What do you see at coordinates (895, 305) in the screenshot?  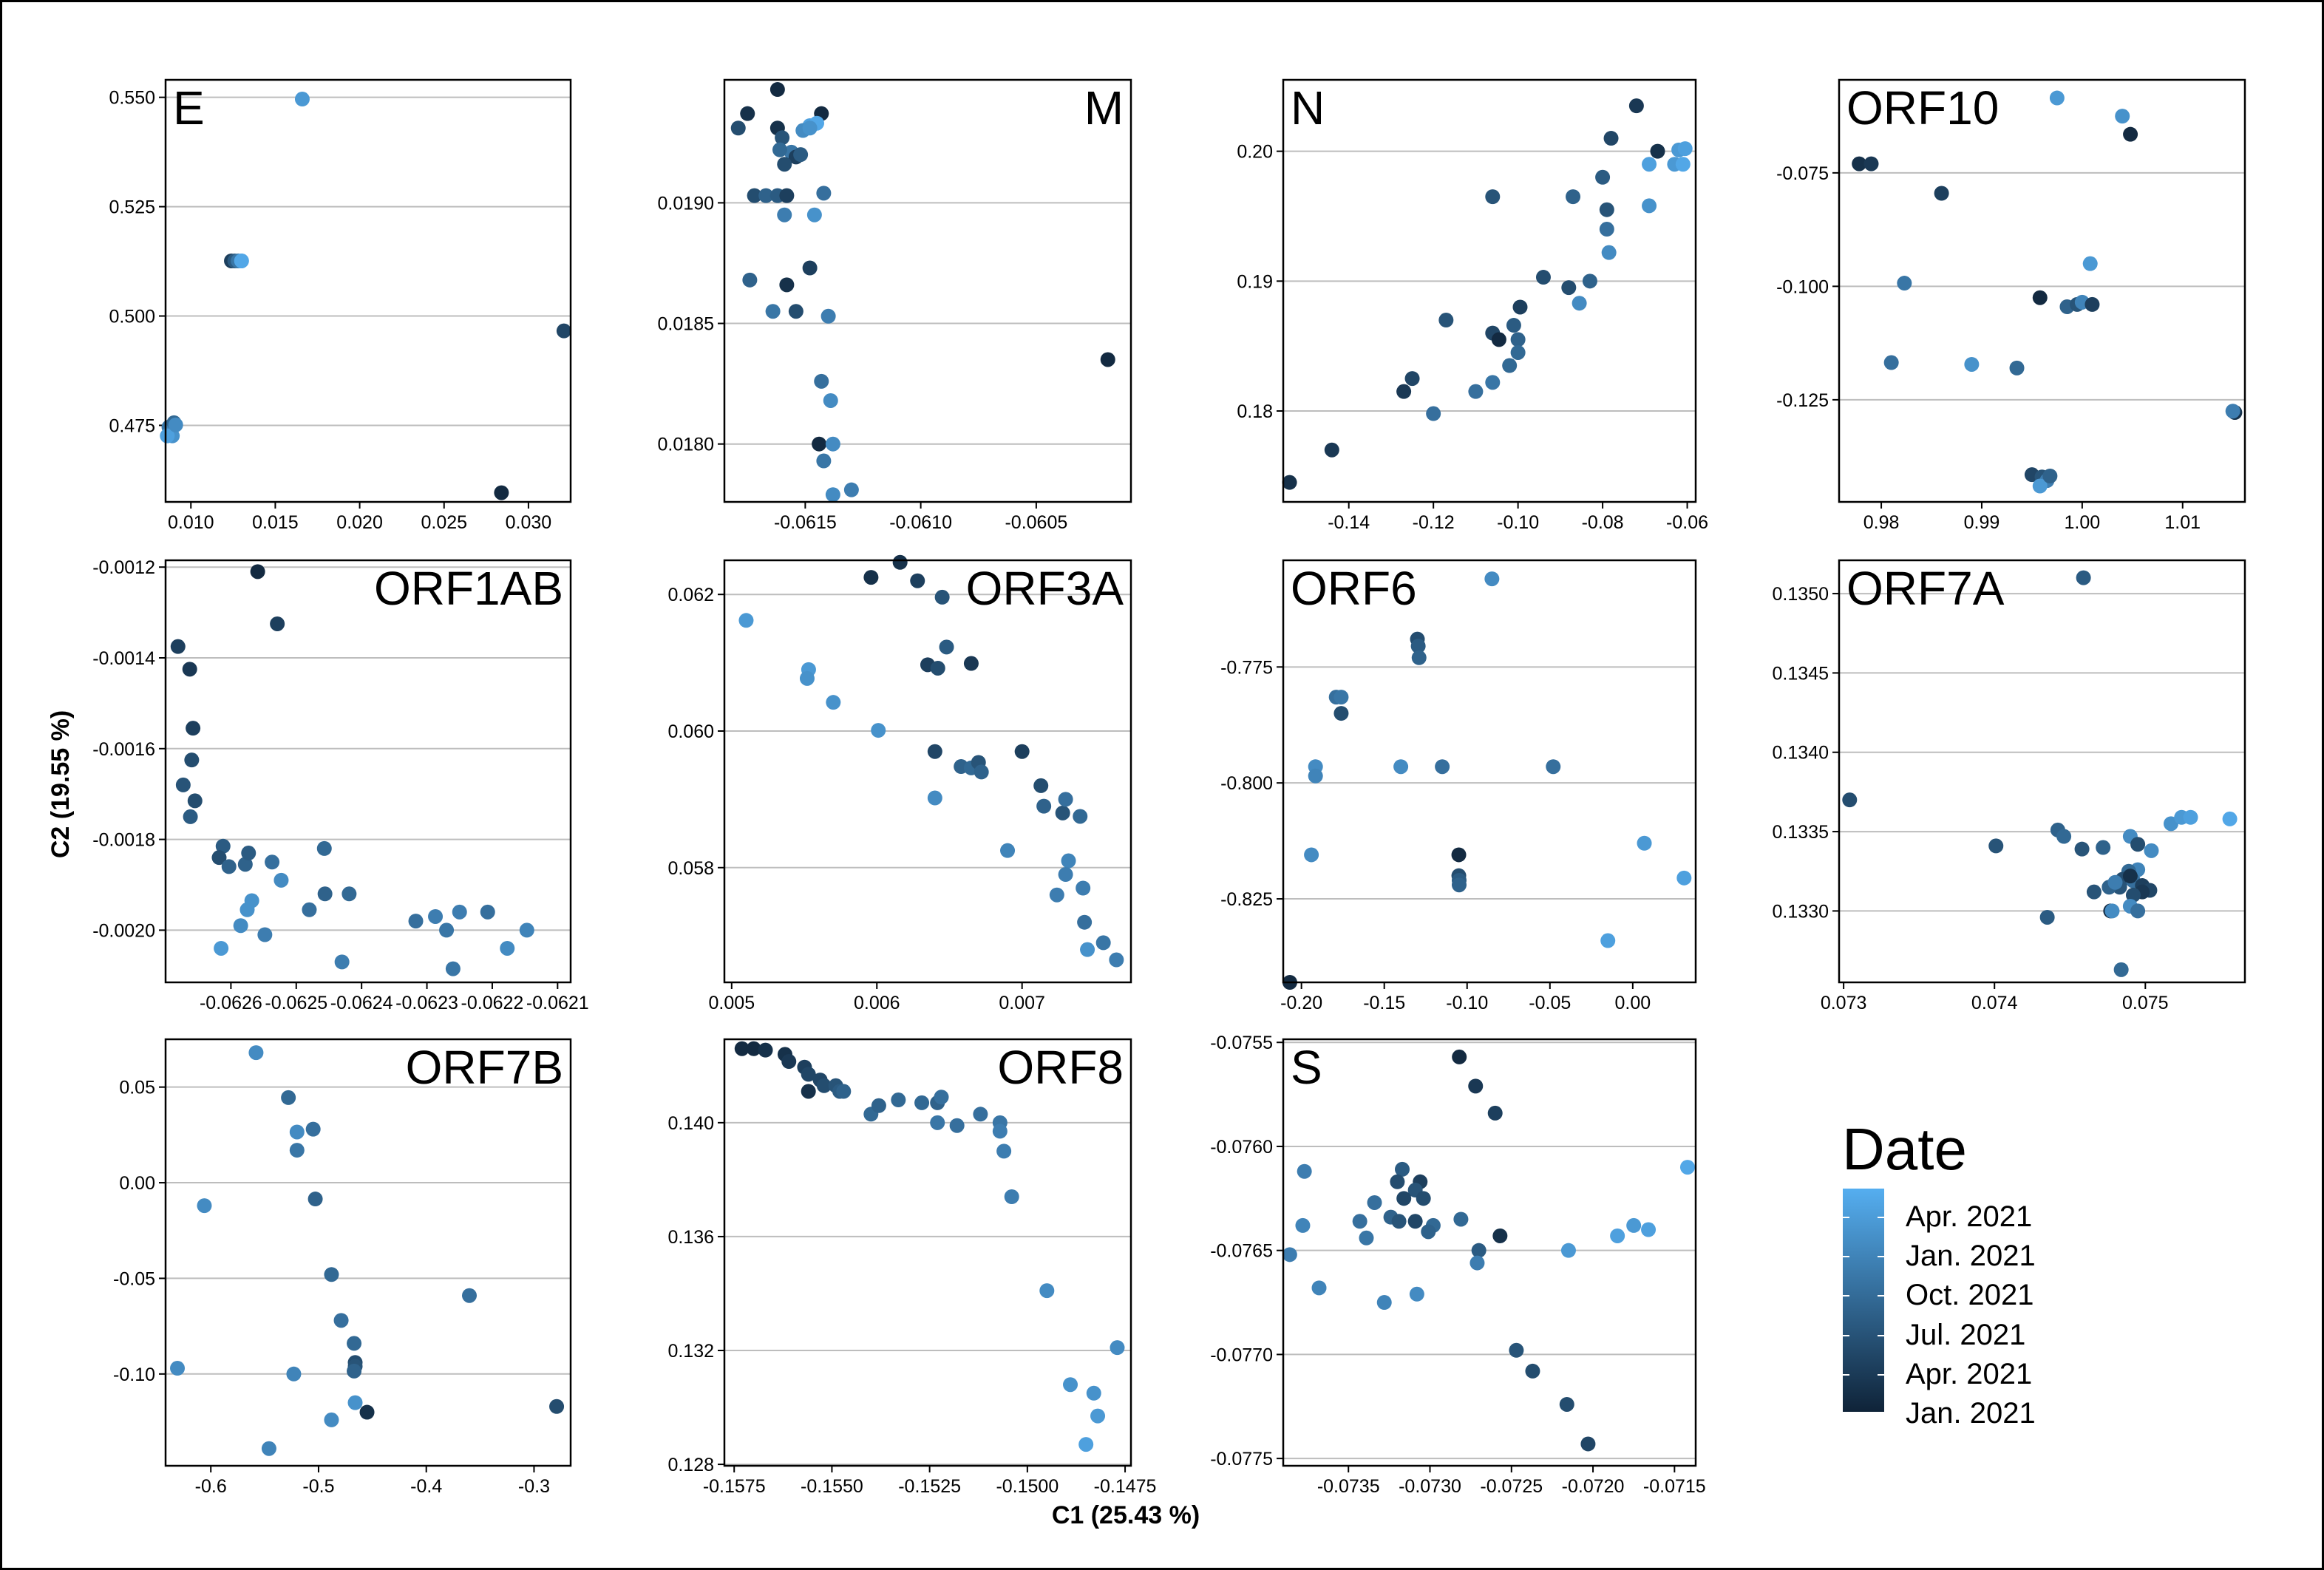 I see `panel-m: 0.0180 0.0185 0.0190 -0.0615 -0.0610 -0.0605 M` at bounding box center [895, 305].